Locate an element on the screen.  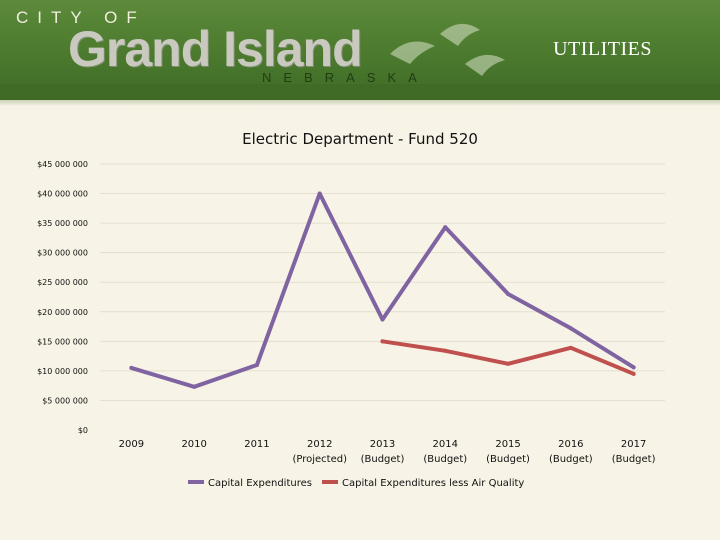
legend-label-1: Capital Expenditures is located at coordinates (260, 483).